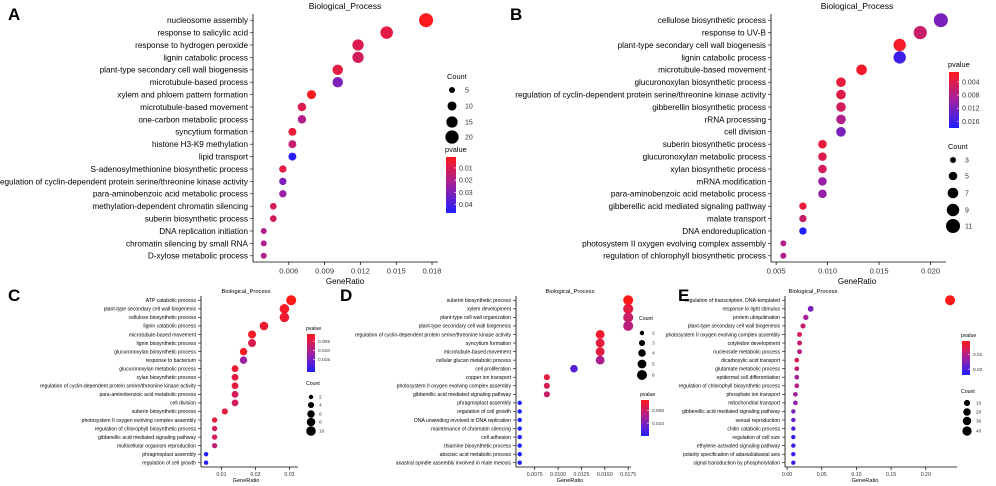 This screenshot has width=996, height=486. Describe the element at coordinates (688, 194) in the screenshot. I see `y-tick-label: para-aminobenzoic acid metabolic process` at that location.